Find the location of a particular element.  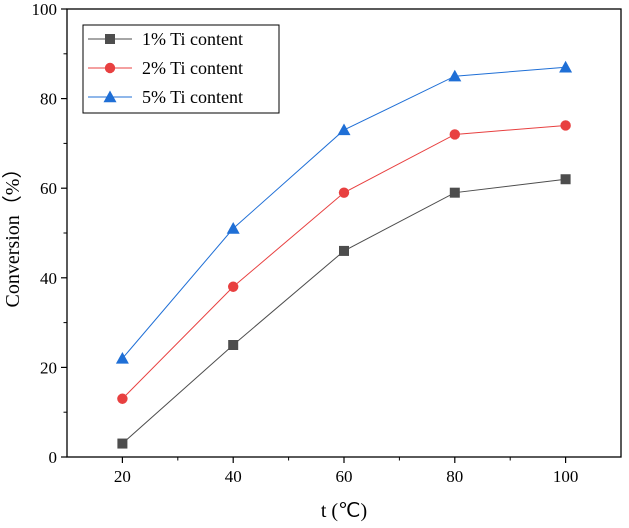

legend-label: 2% Ti content is located at coordinates (192, 68).